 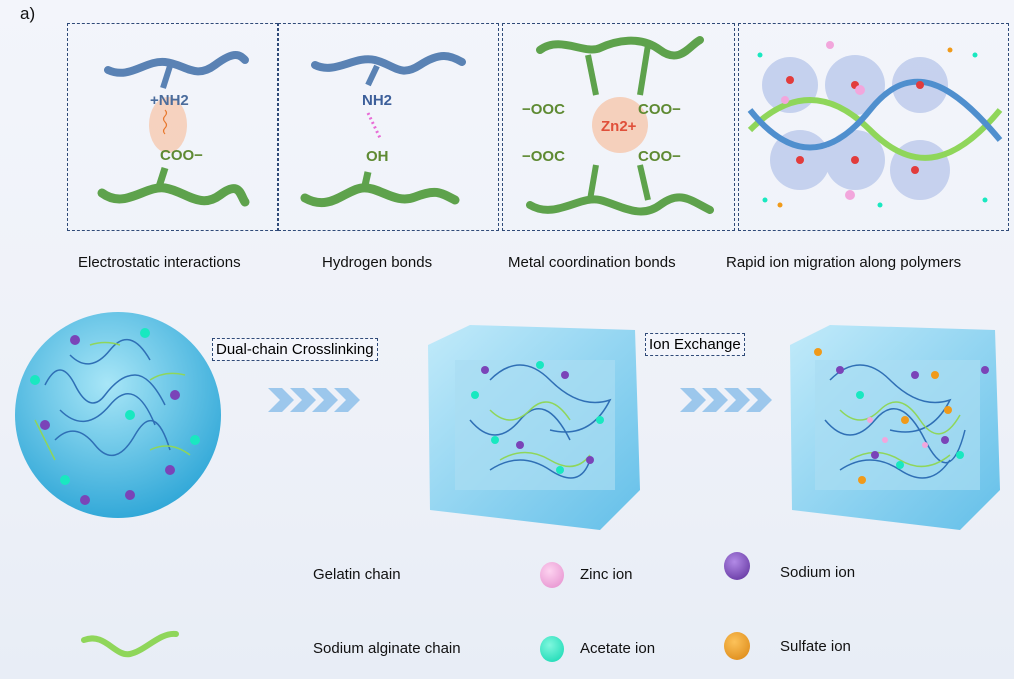 I want to click on interaction-halo, so click(x=168, y=125).